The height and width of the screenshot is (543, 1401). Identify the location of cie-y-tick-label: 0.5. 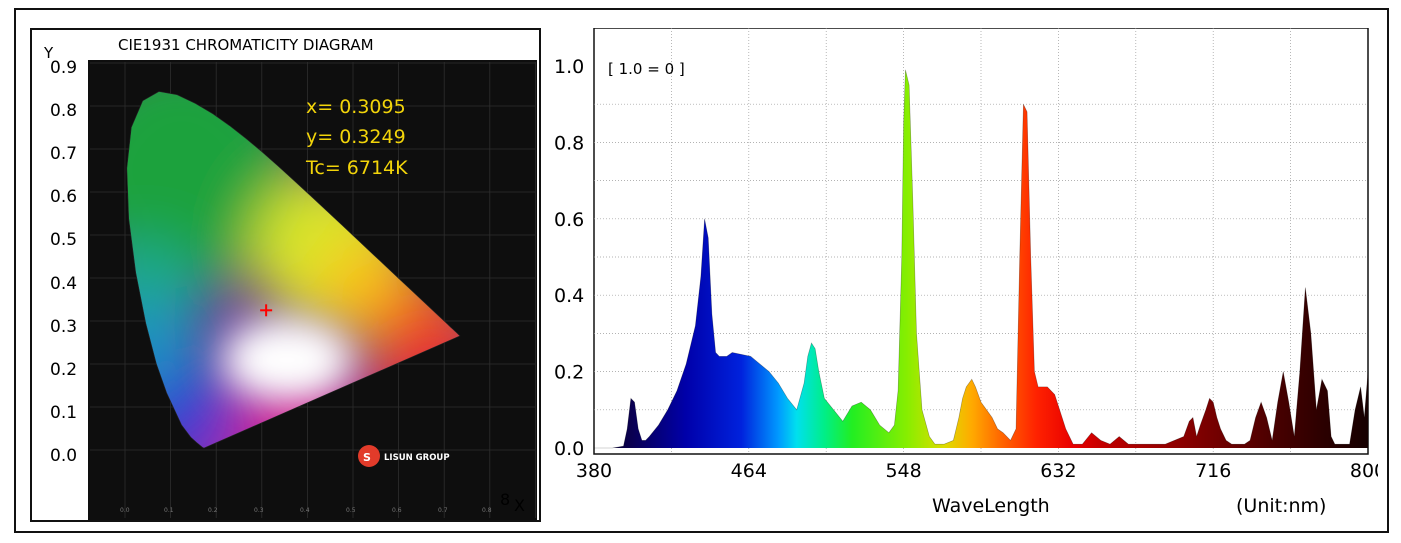
(64, 240).